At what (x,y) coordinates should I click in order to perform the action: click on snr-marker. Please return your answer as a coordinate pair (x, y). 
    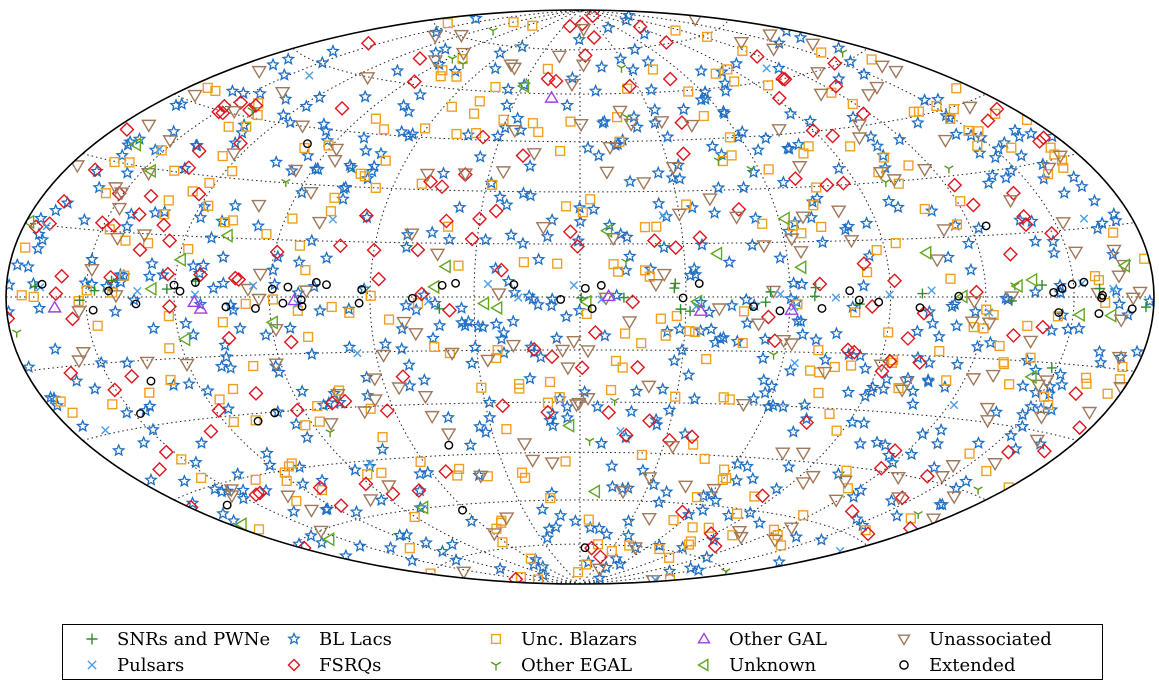
    Looking at the image, I should click on (922, 293).